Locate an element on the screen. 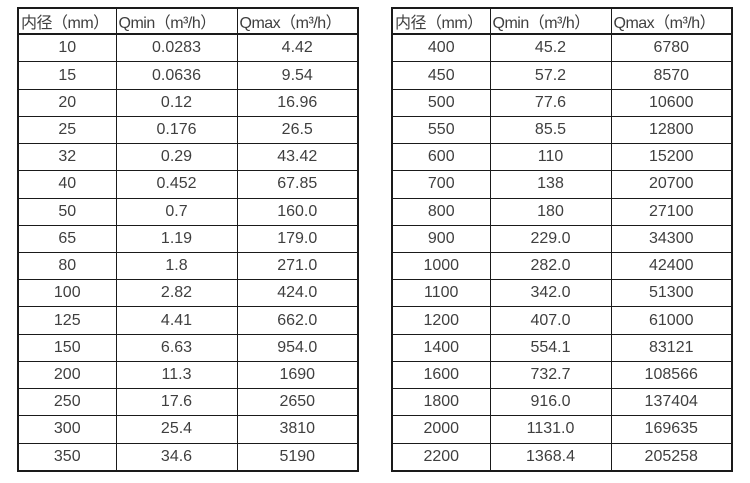 The height and width of the screenshot is (483, 750). diameter-cell: 1600 is located at coordinates (441, 375).